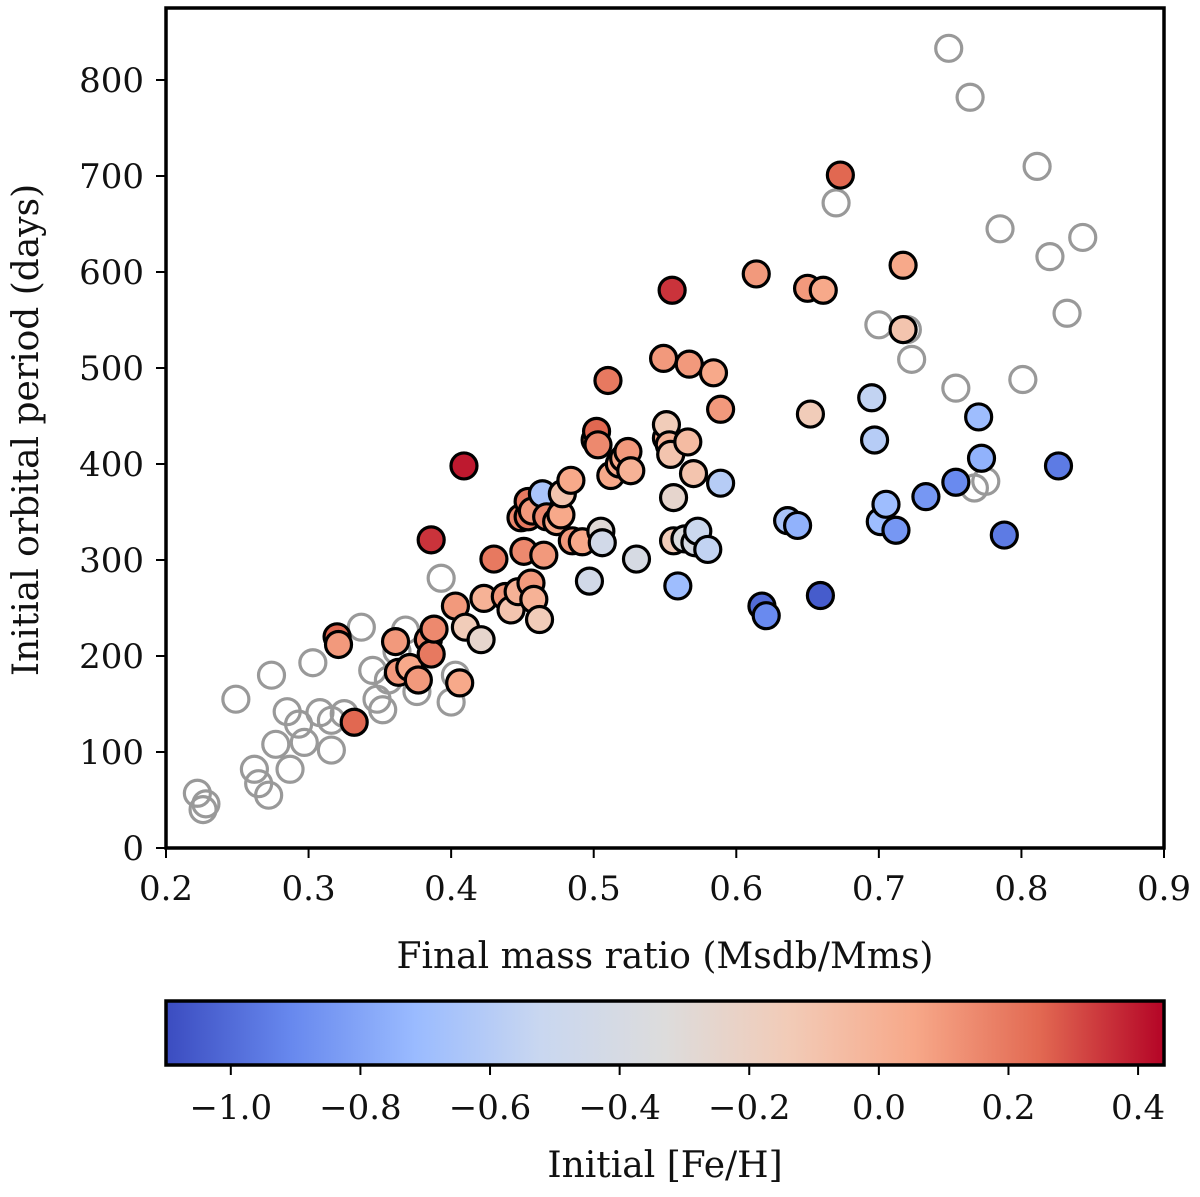 This screenshot has height=1197, width=1200. Describe the element at coordinates (1164, 889) in the screenshot. I see `x-tick-label: 0.9` at that location.